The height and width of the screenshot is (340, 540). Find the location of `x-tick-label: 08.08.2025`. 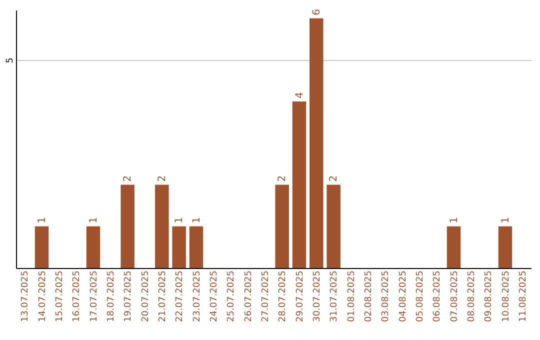

x-tick-label: 08.08.2025 is located at coordinates (471, 296).